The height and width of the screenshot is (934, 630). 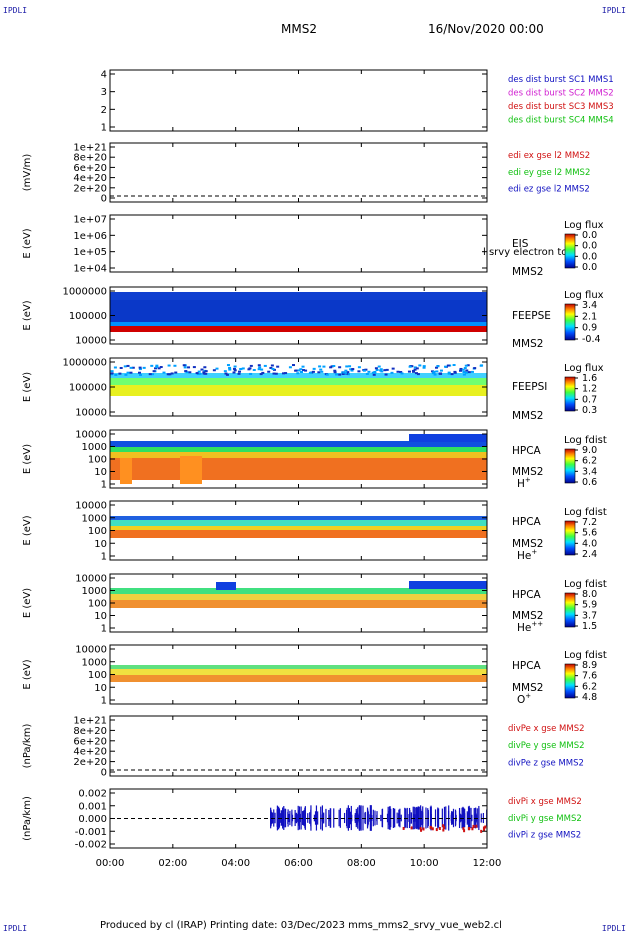 I want to click on legend-entry: divPi y gse MMS2, so click(x=545, y=819).